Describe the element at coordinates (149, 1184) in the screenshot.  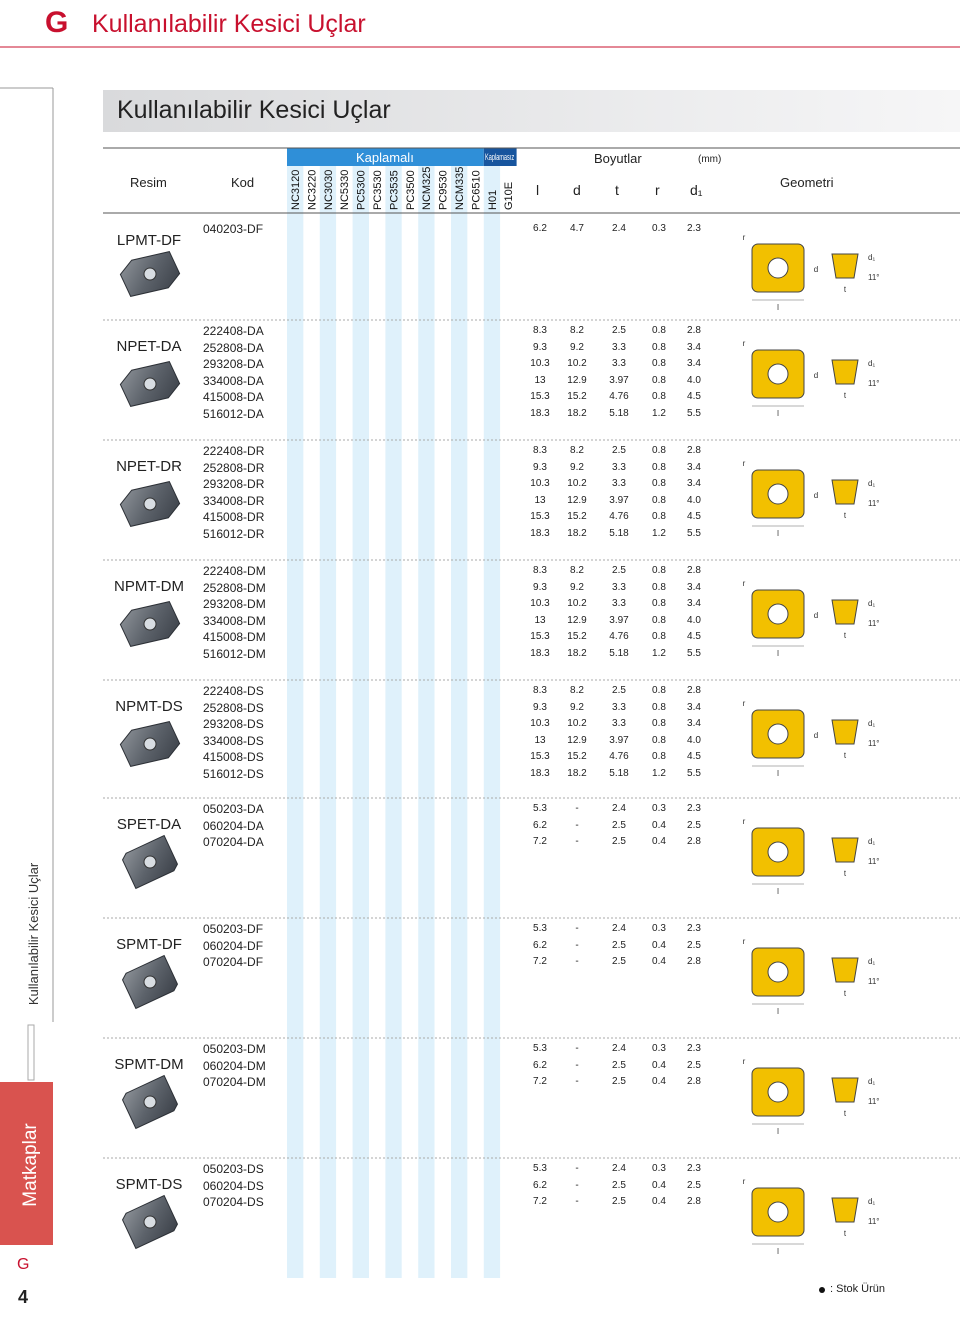
I see `group-name: SPMT-DS` at that location.